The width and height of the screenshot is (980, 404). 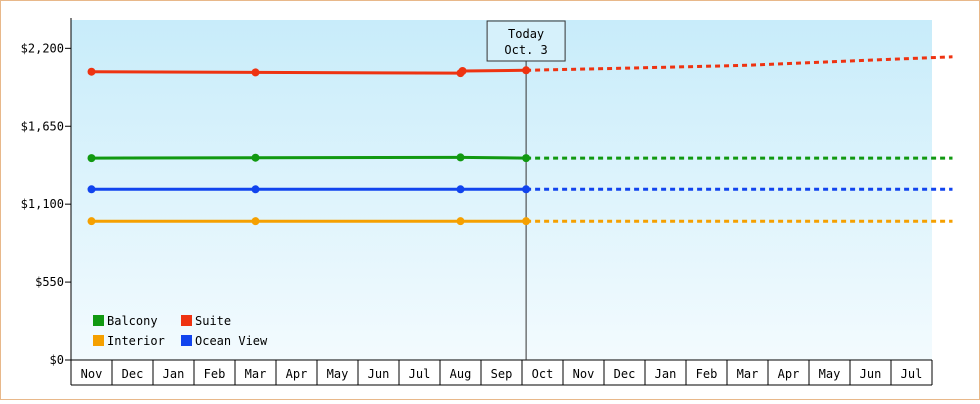 What do you see at coordinates (526, 34) in the screenshot?
I see `today-label: Today` at bounding box center [526, 34].